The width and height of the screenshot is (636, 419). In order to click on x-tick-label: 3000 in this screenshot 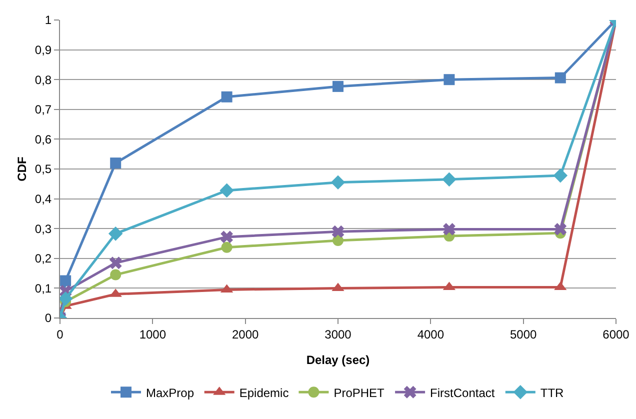, I will do `click(338, 334)`.